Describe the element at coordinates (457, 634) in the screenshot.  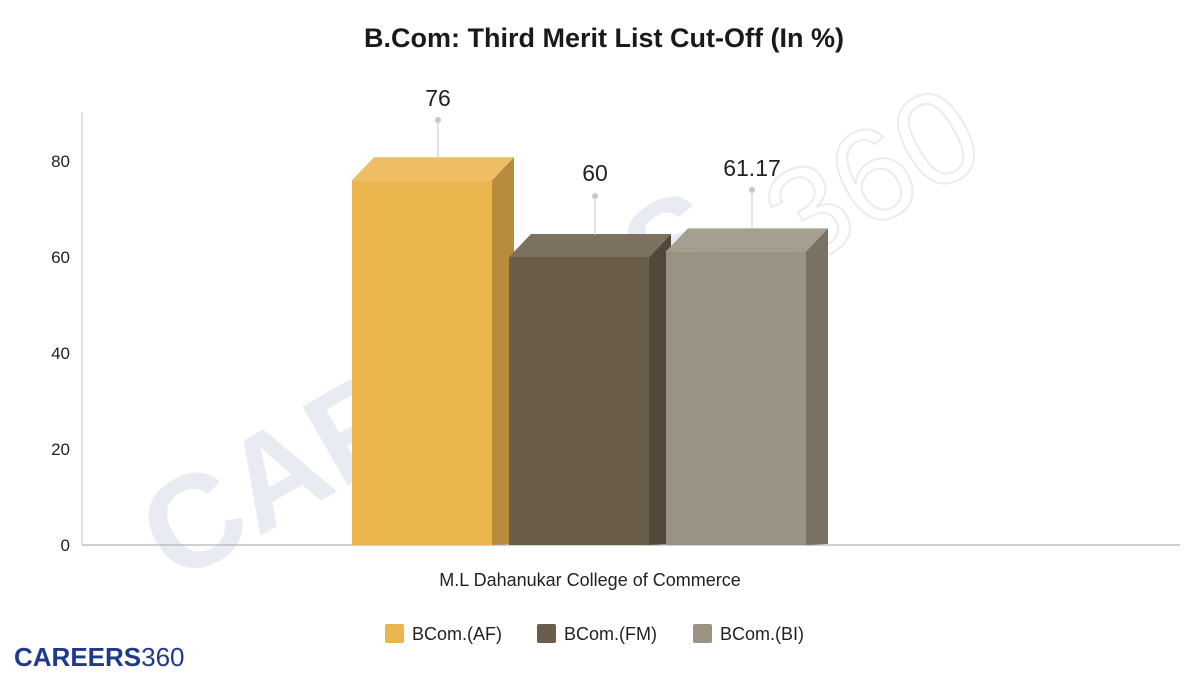
I see `legend-label: BCom.(AF)` at that location.